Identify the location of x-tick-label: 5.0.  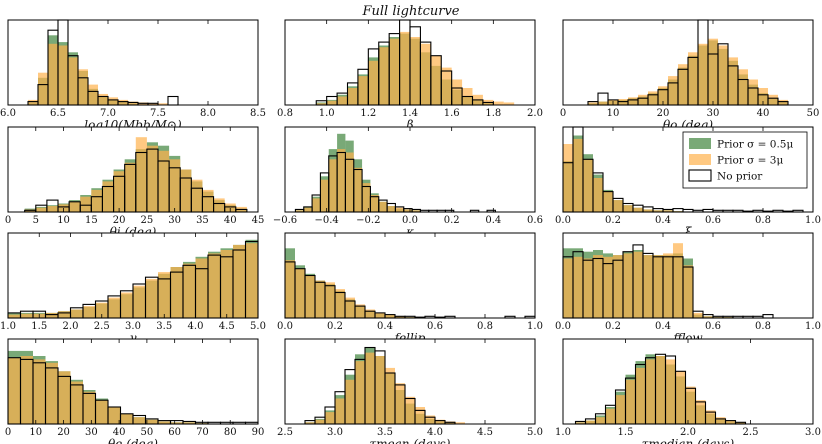
(258, 326).